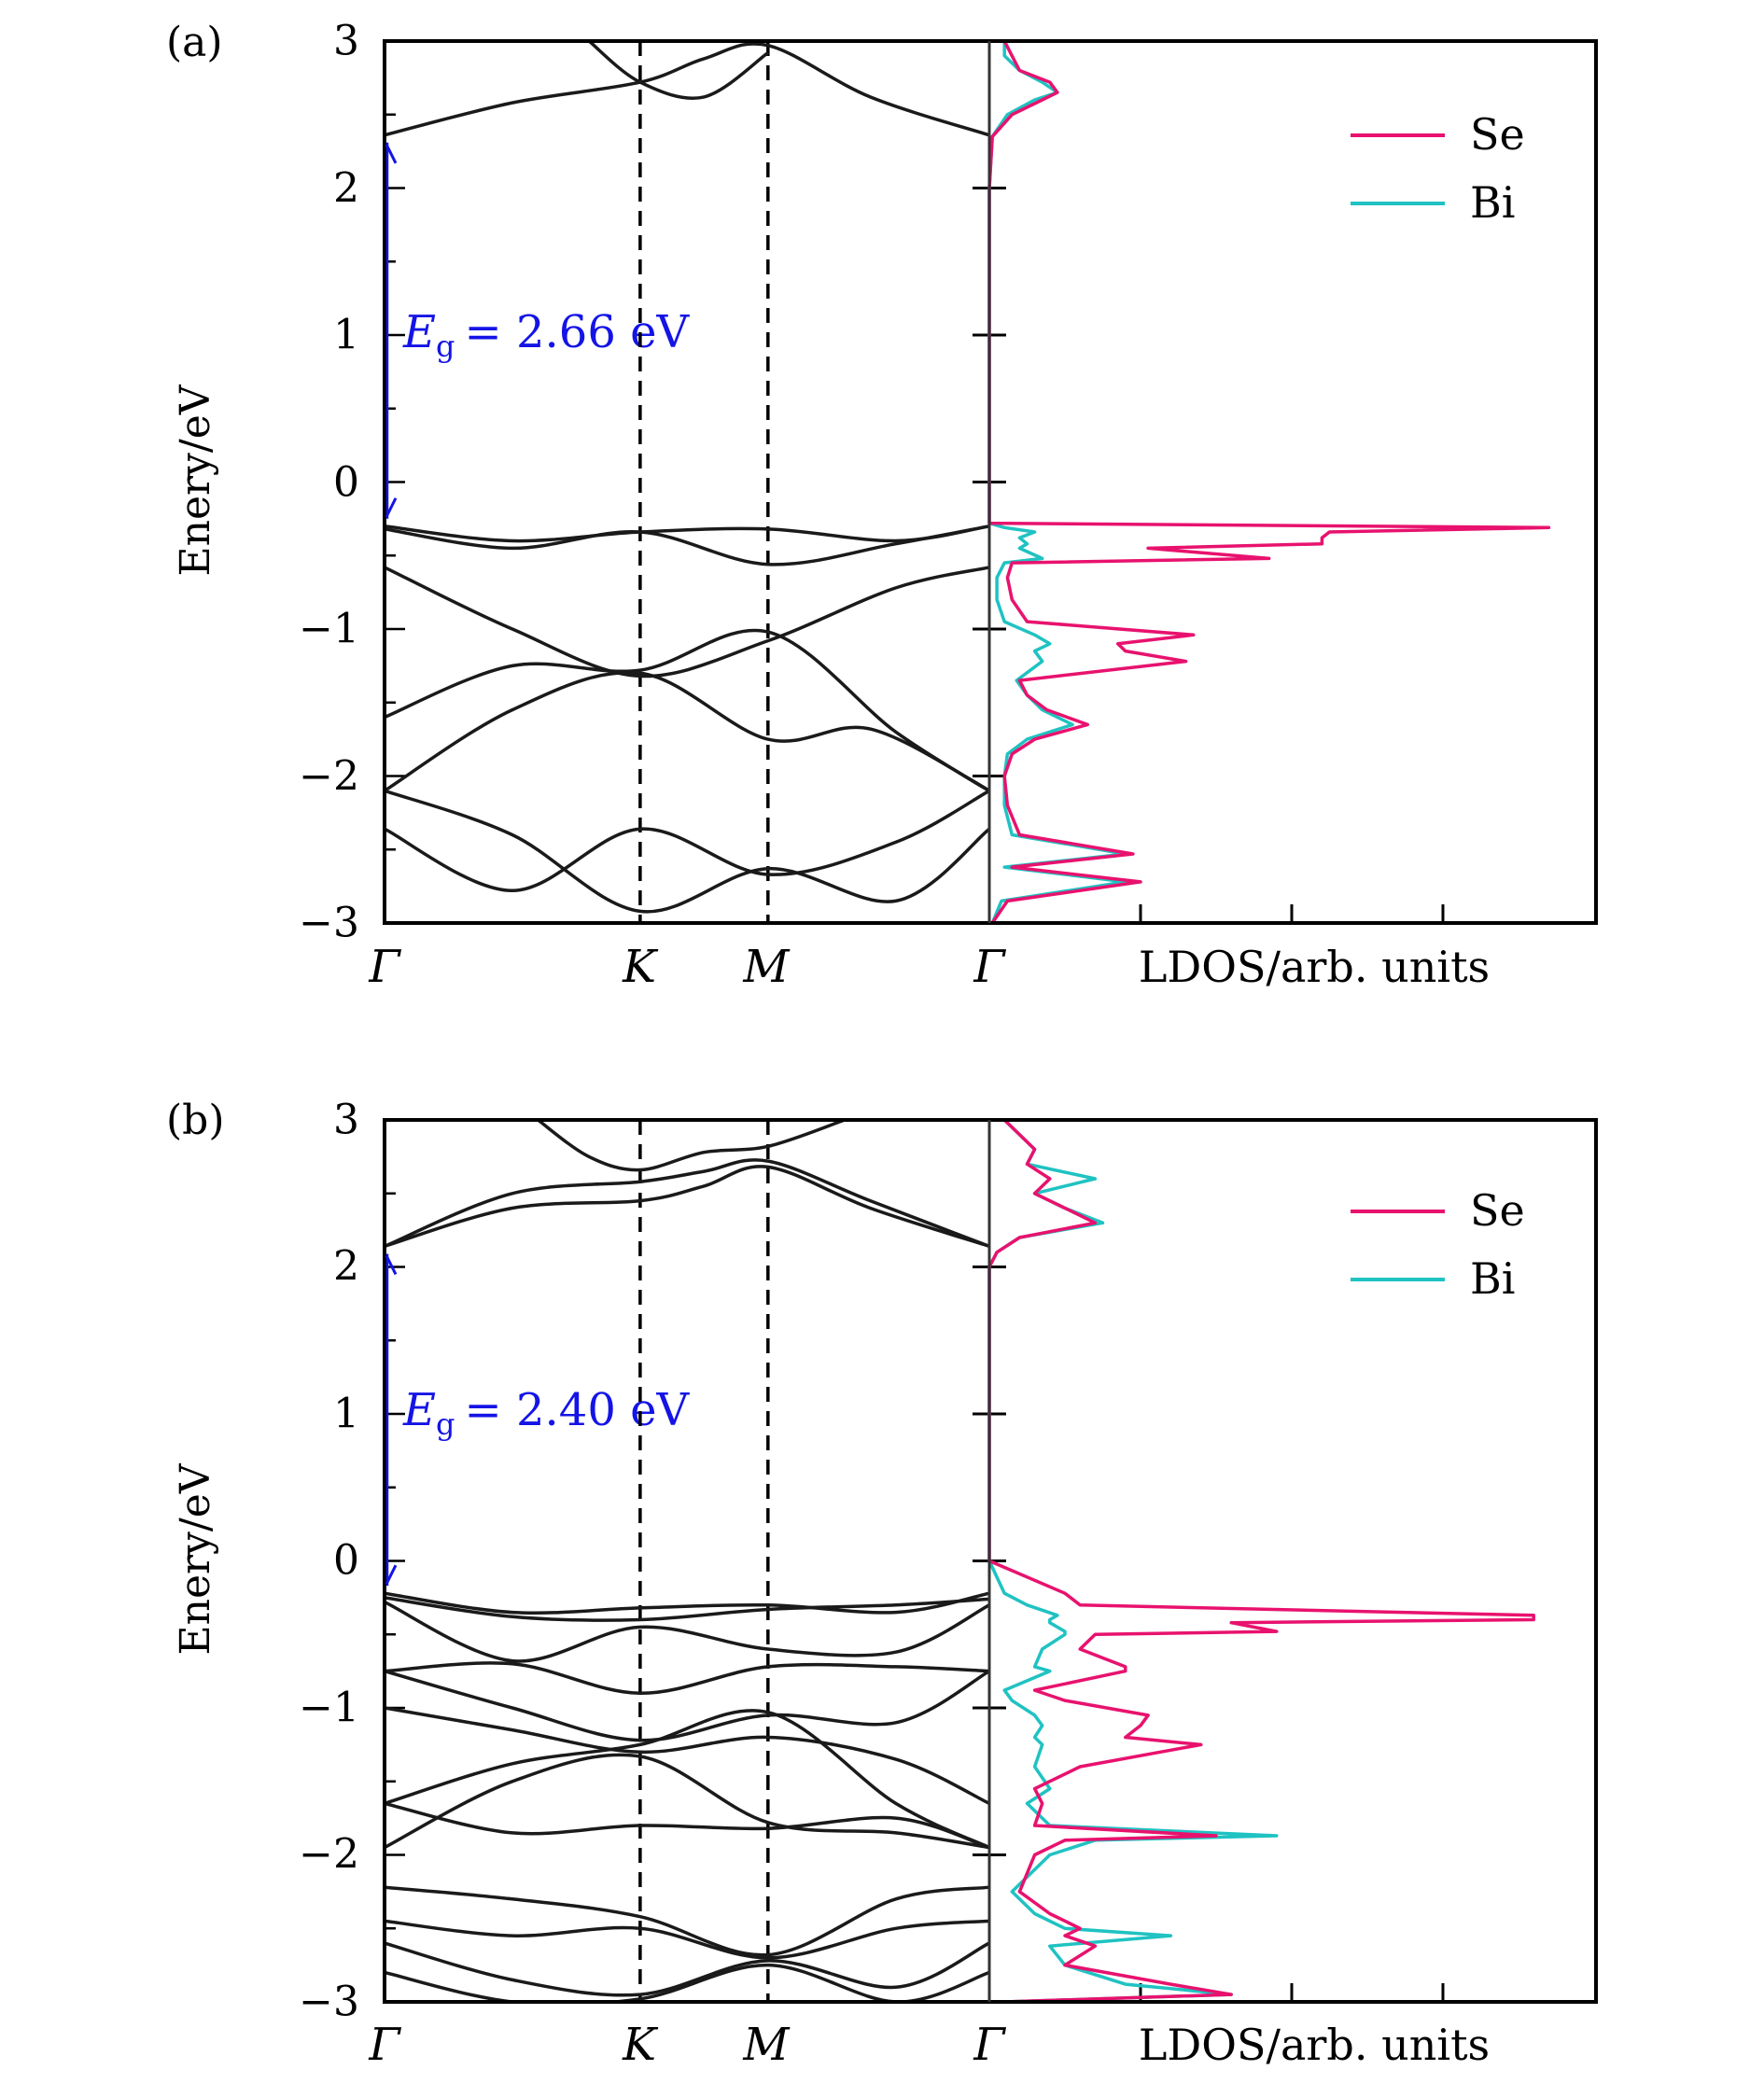 The width and height of the screenshot is (1764, 2084). I want to click on panel-a-ytick-labels: 3 2 1 0 −1 −2 −3, so click(329, 482).